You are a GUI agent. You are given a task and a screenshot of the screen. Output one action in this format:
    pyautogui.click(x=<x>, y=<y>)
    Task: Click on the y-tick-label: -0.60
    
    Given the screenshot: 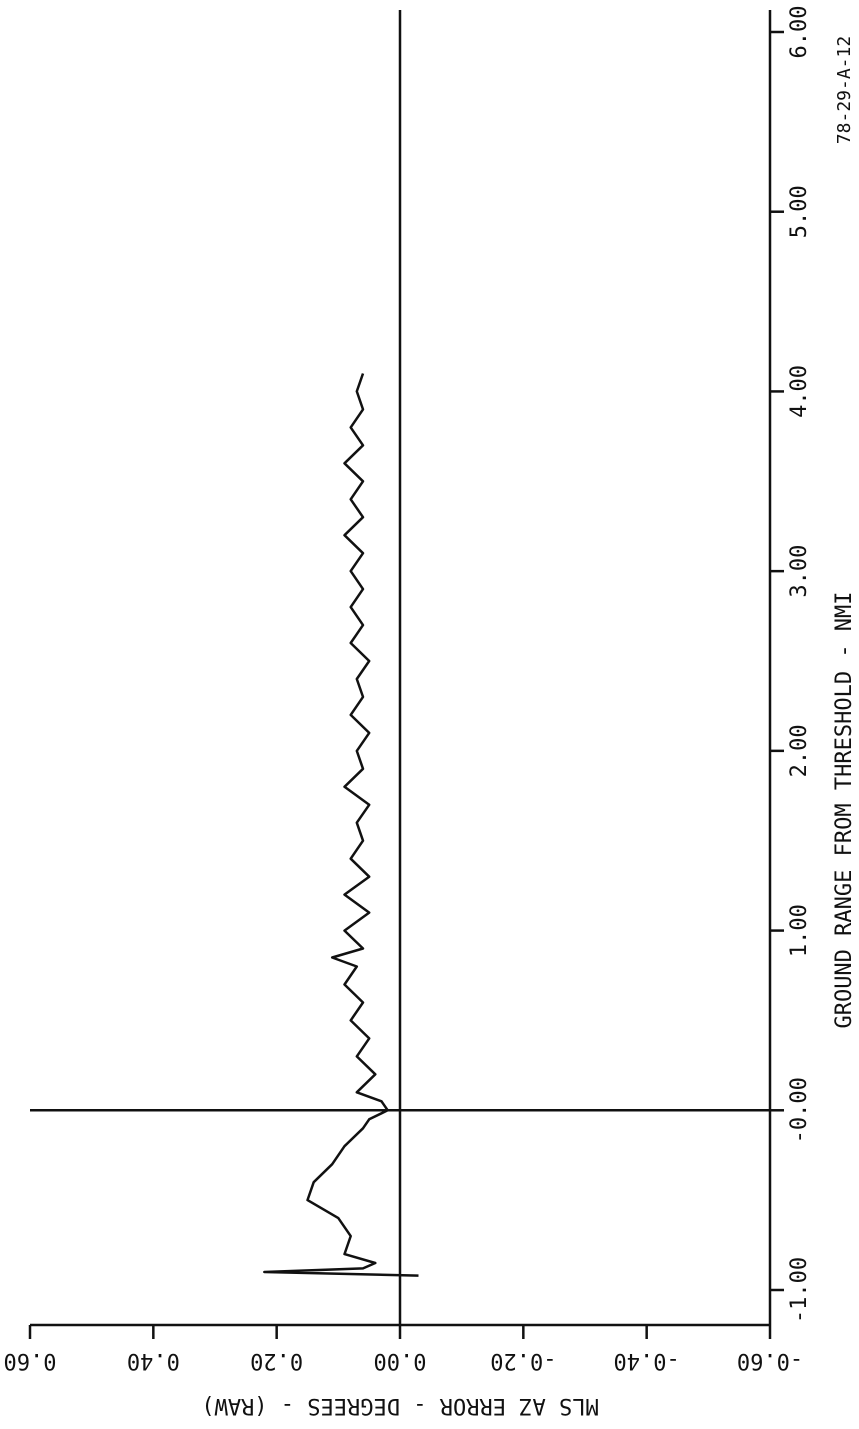 What is the action you would take?
    pyautogui.click(x=770, y=1360)
    